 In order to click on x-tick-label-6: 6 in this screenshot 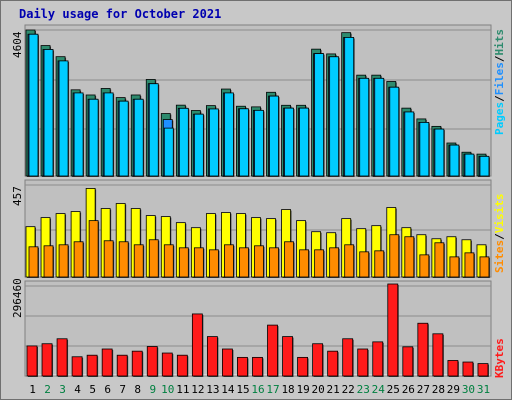, I will do `click(107, 389)`.